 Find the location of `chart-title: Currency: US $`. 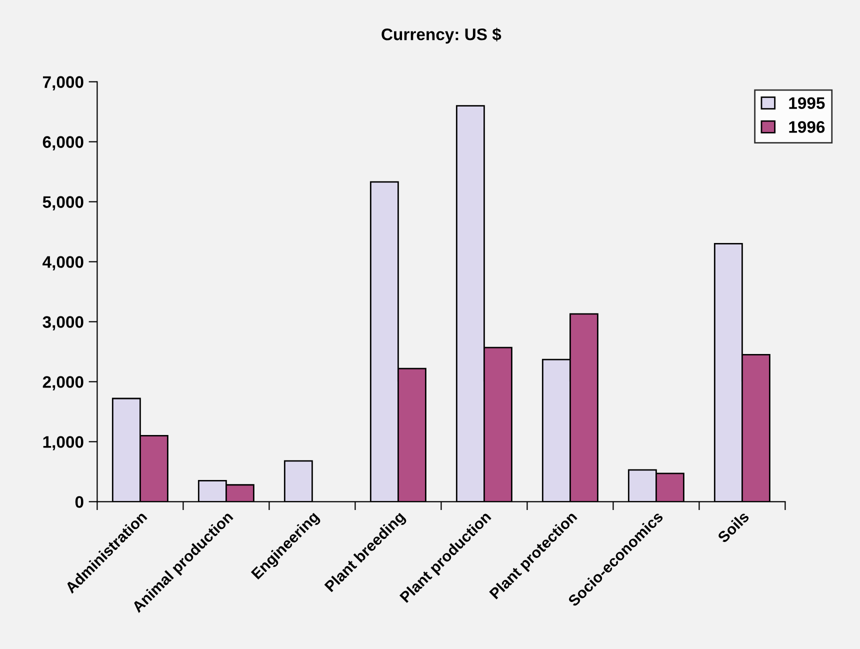

chart-title: Currency: US $ is located at coordinates (442, 36).